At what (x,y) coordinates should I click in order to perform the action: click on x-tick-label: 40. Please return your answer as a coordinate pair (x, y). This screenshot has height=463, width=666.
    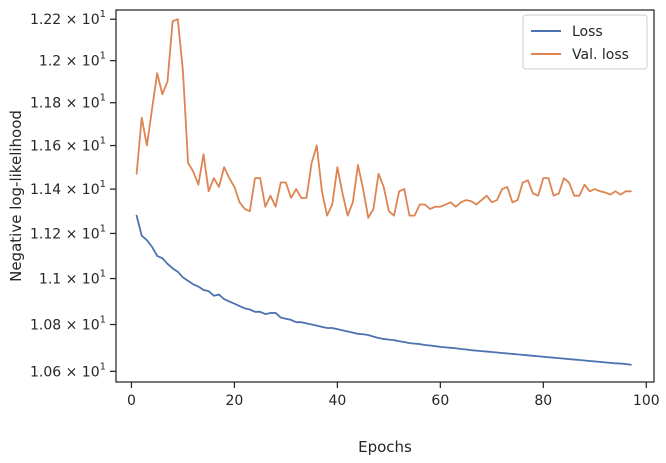
    Looking at the image, I should click on (337, 401).